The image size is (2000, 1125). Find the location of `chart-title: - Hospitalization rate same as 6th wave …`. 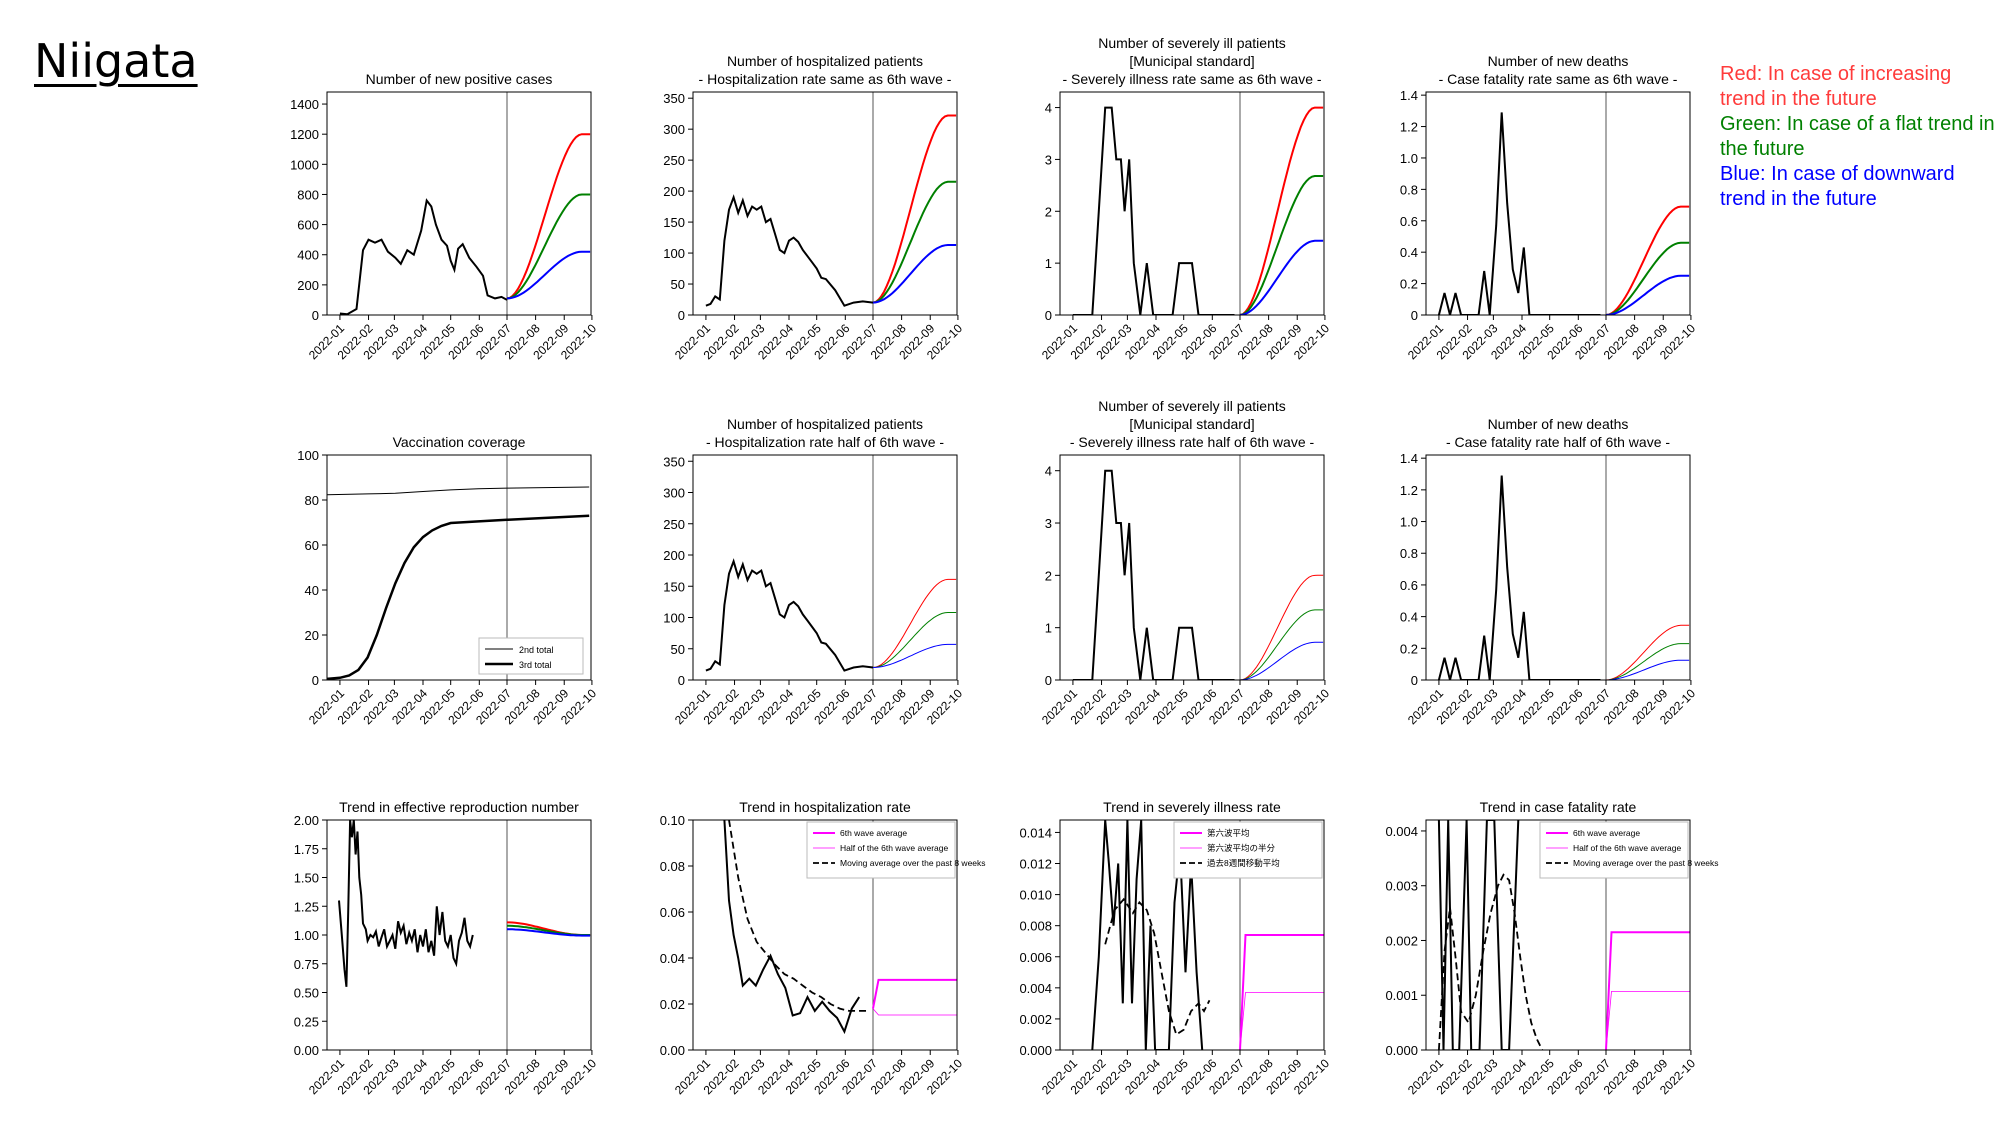

chart-title: - Hospitalization rate same as 6th wave … is located at coordinates (825, 79).